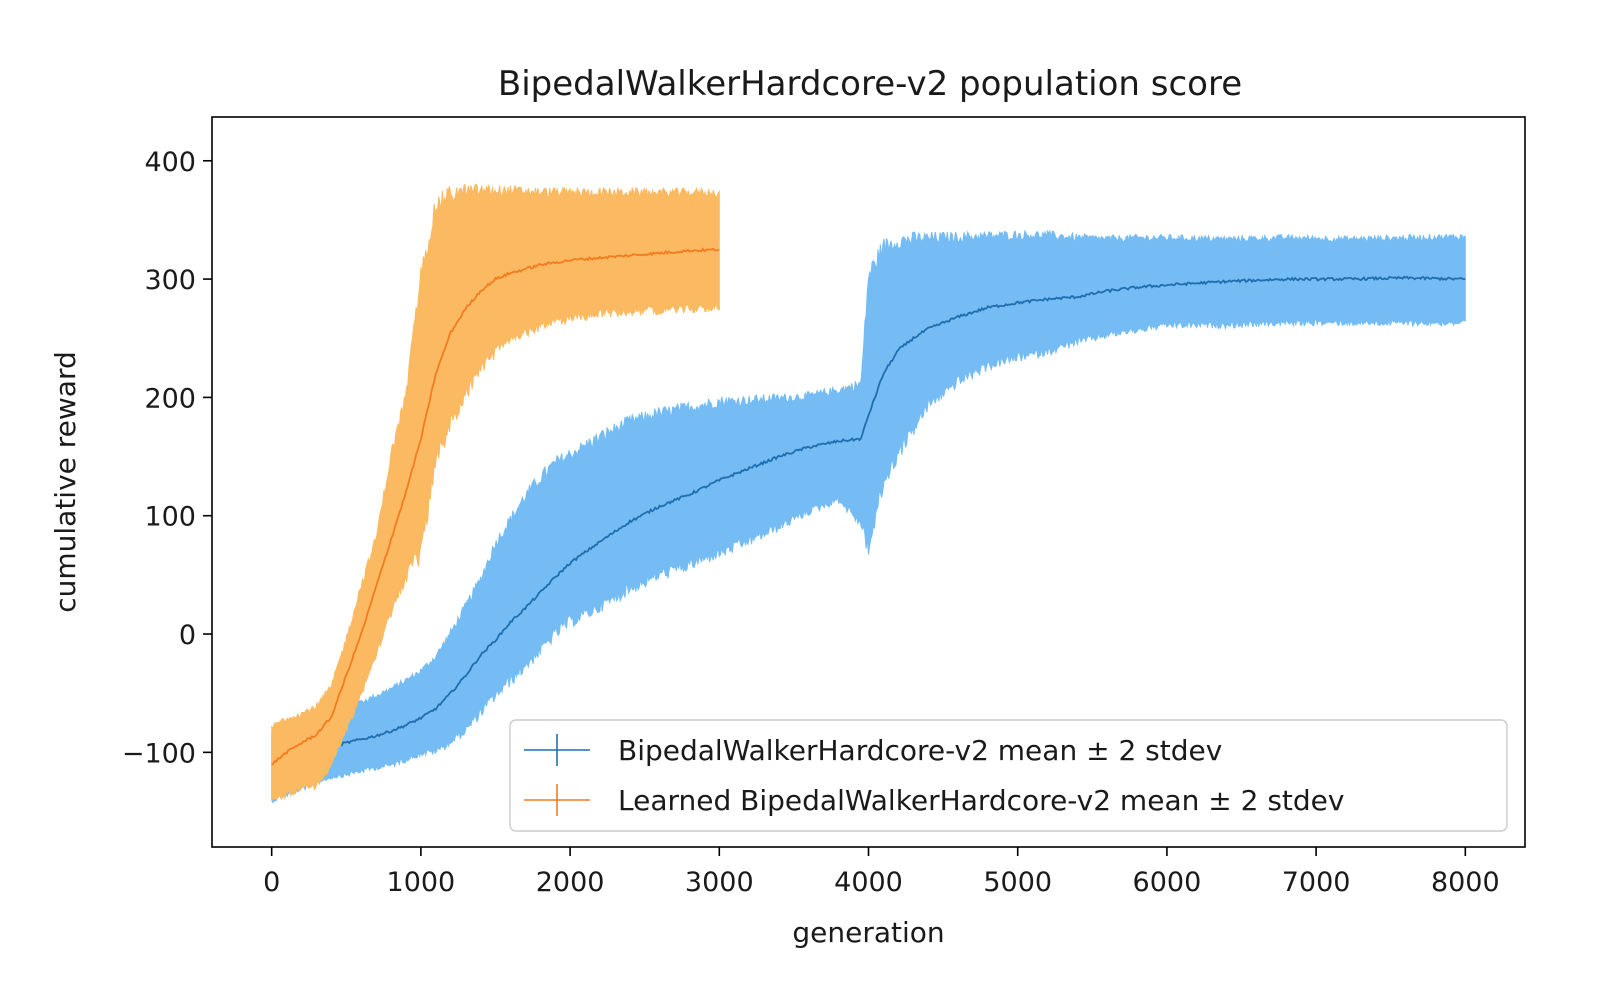 Image resolution: width=1600 pixels, height=1005 pixels. What do you see at coordinates (170, 398) in the screenshot?
I see `y-tick-label: 200` at bounding box center [170, 398].